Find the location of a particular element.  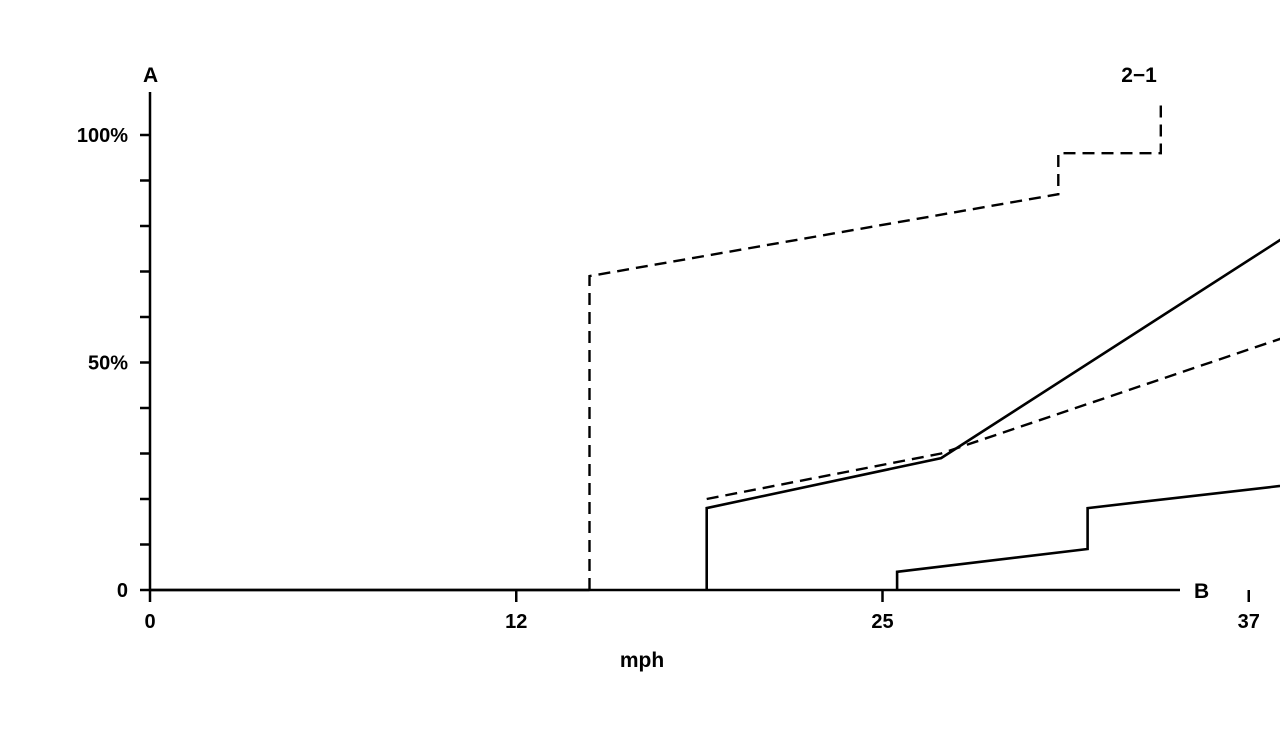

x-tick-label: 12 is located at coordinates (516, 622).